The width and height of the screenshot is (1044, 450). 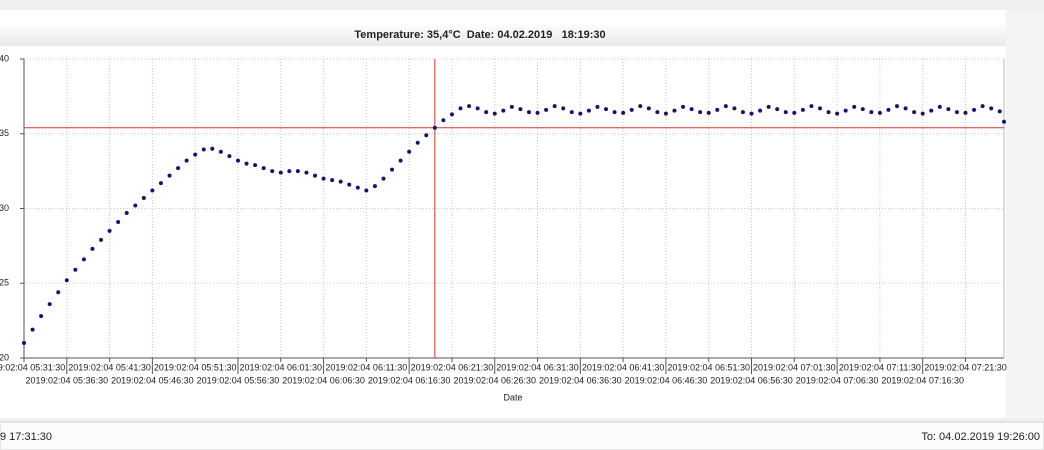 I want to click on y-tick-label: 40, so click(x=4, y=58).